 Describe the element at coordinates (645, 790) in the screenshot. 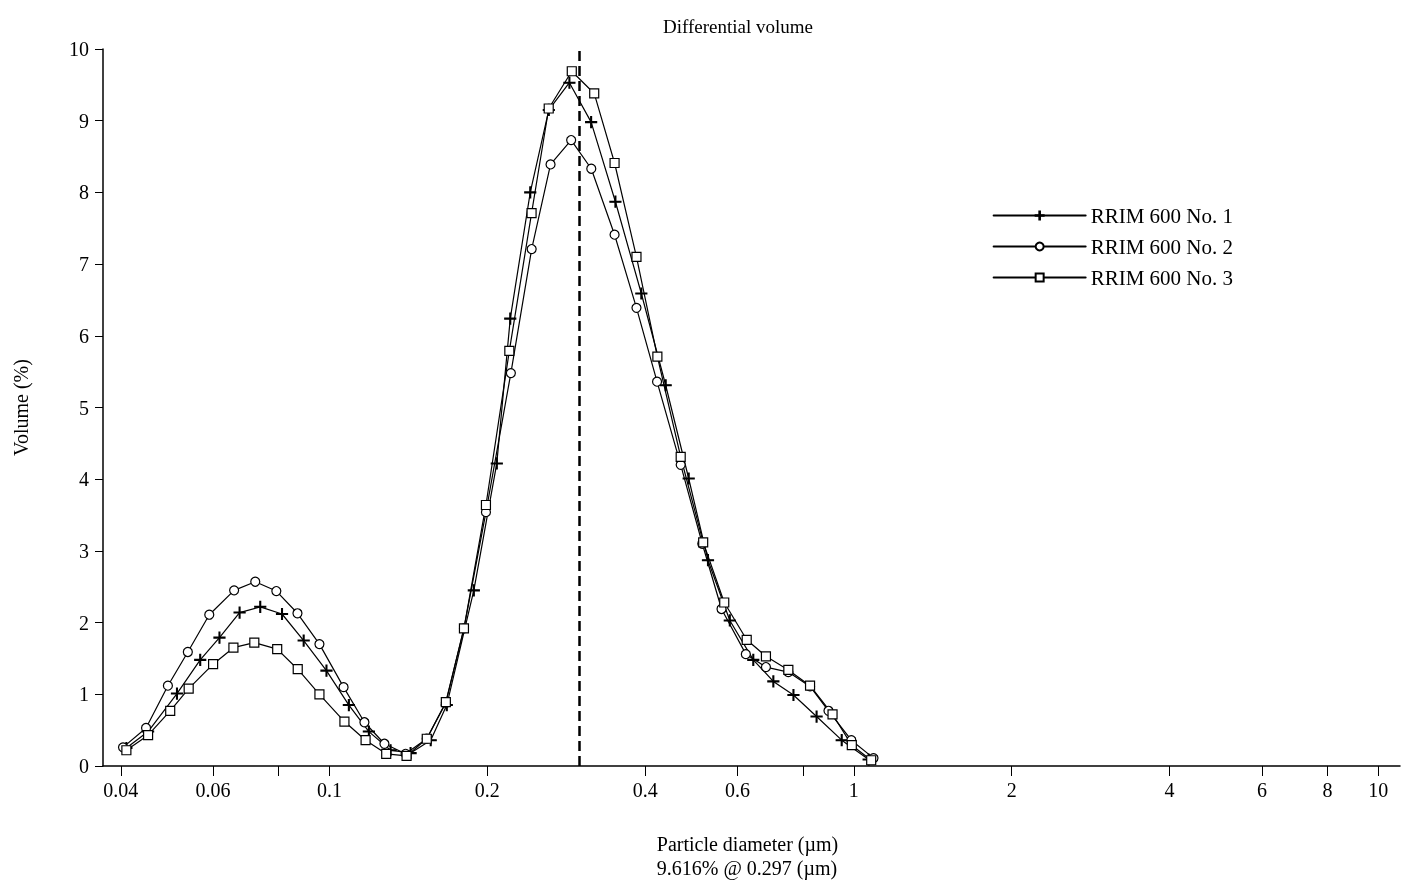

I see `x-tick-label: 0.4` at that location.